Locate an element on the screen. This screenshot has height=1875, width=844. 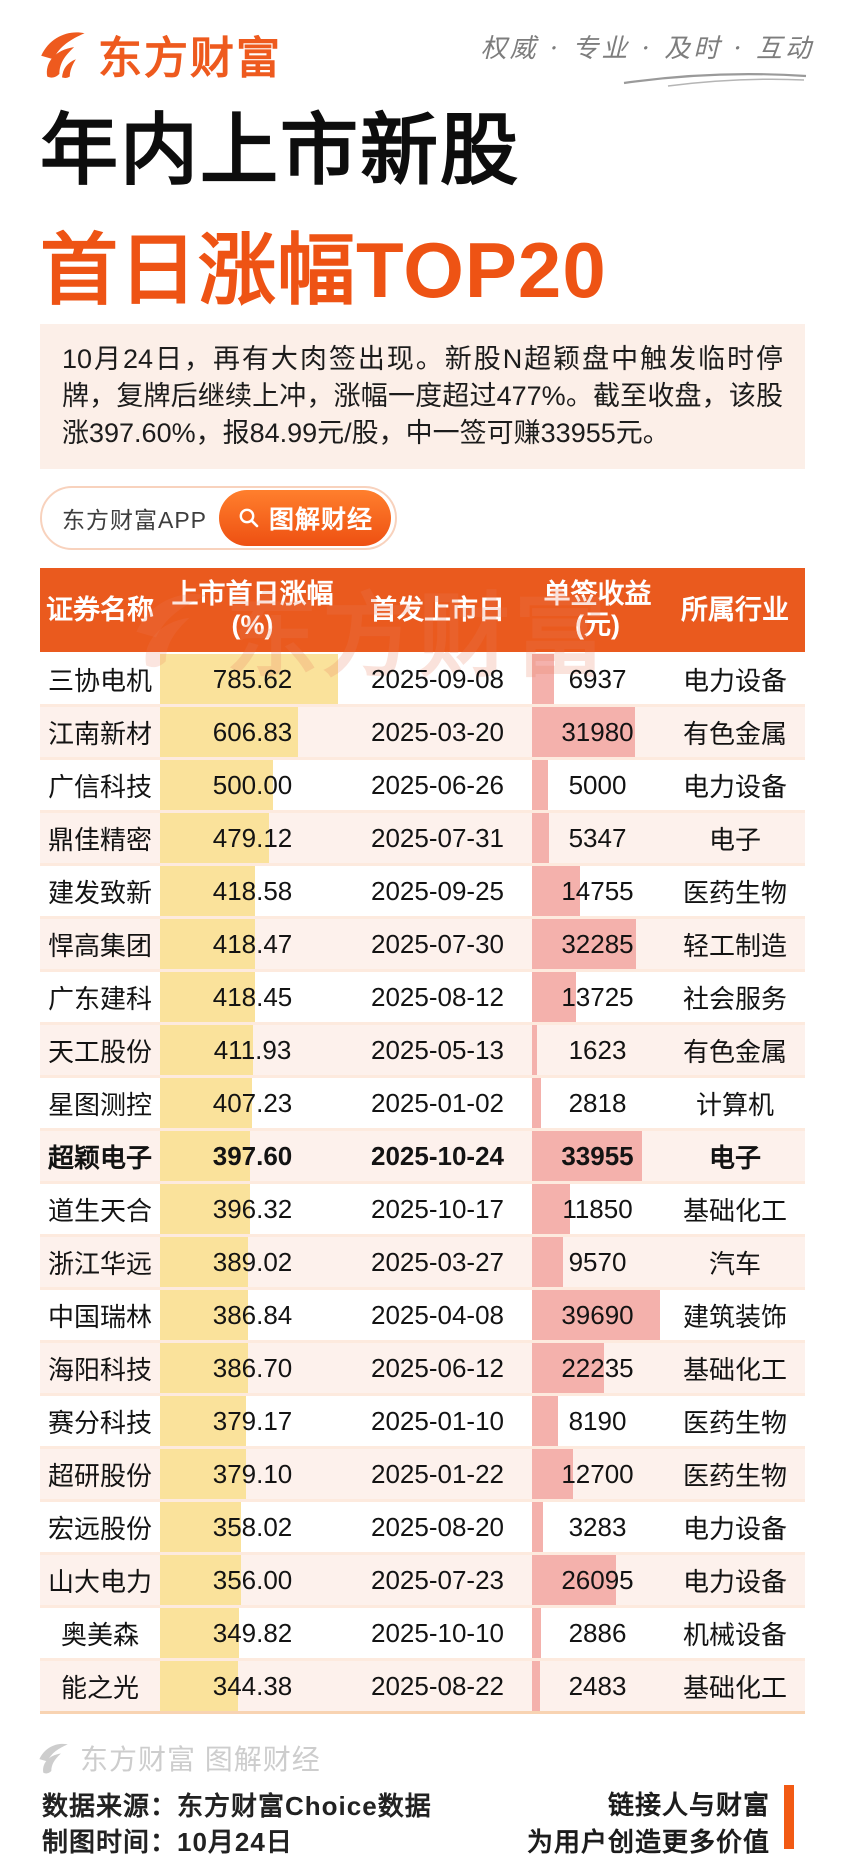
listing-date-cell: 2025-10-10 is located at coordinates (437, 1632).